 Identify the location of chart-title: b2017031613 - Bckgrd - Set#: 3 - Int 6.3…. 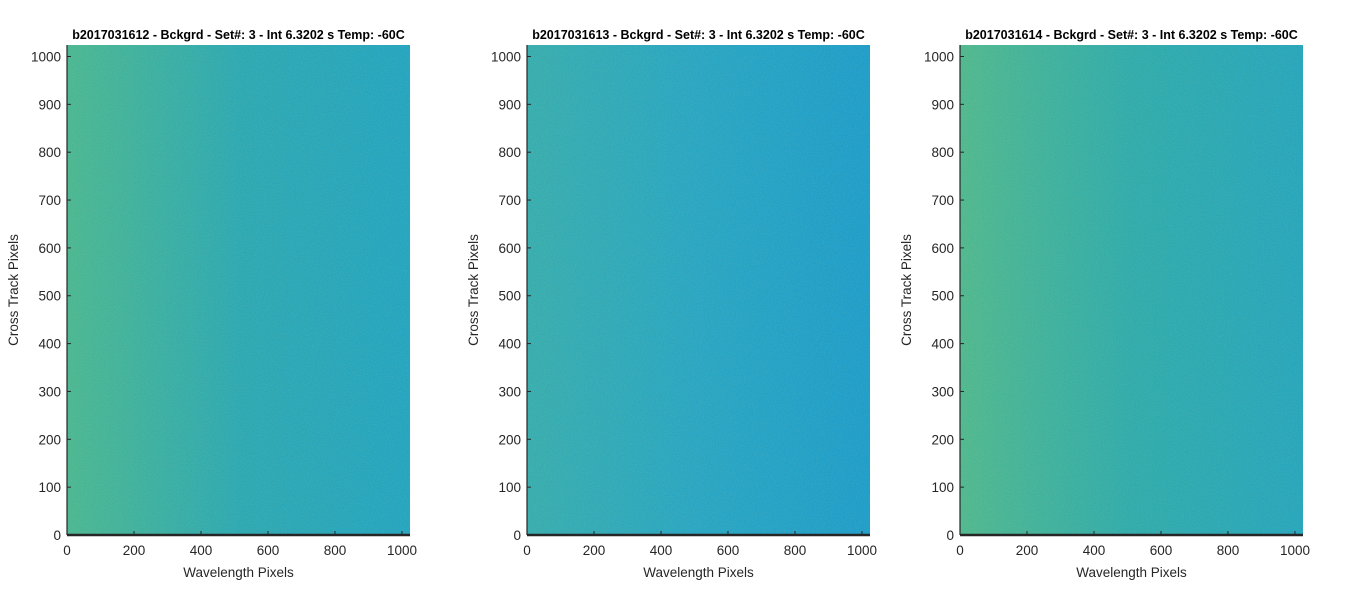
(698, 35).